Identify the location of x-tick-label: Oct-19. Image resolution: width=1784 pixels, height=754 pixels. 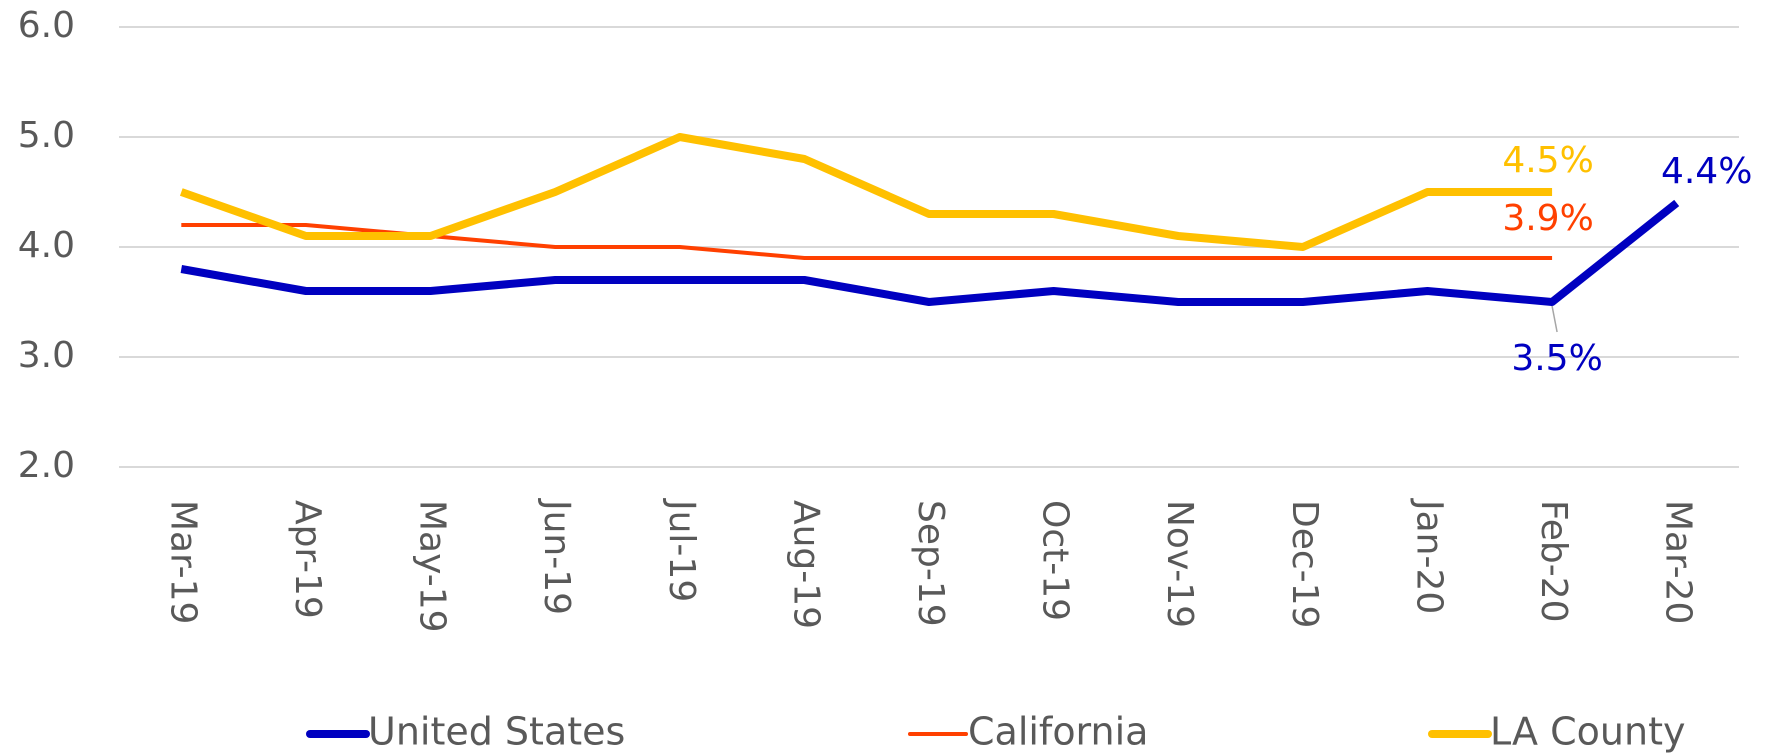
(1055, 560).